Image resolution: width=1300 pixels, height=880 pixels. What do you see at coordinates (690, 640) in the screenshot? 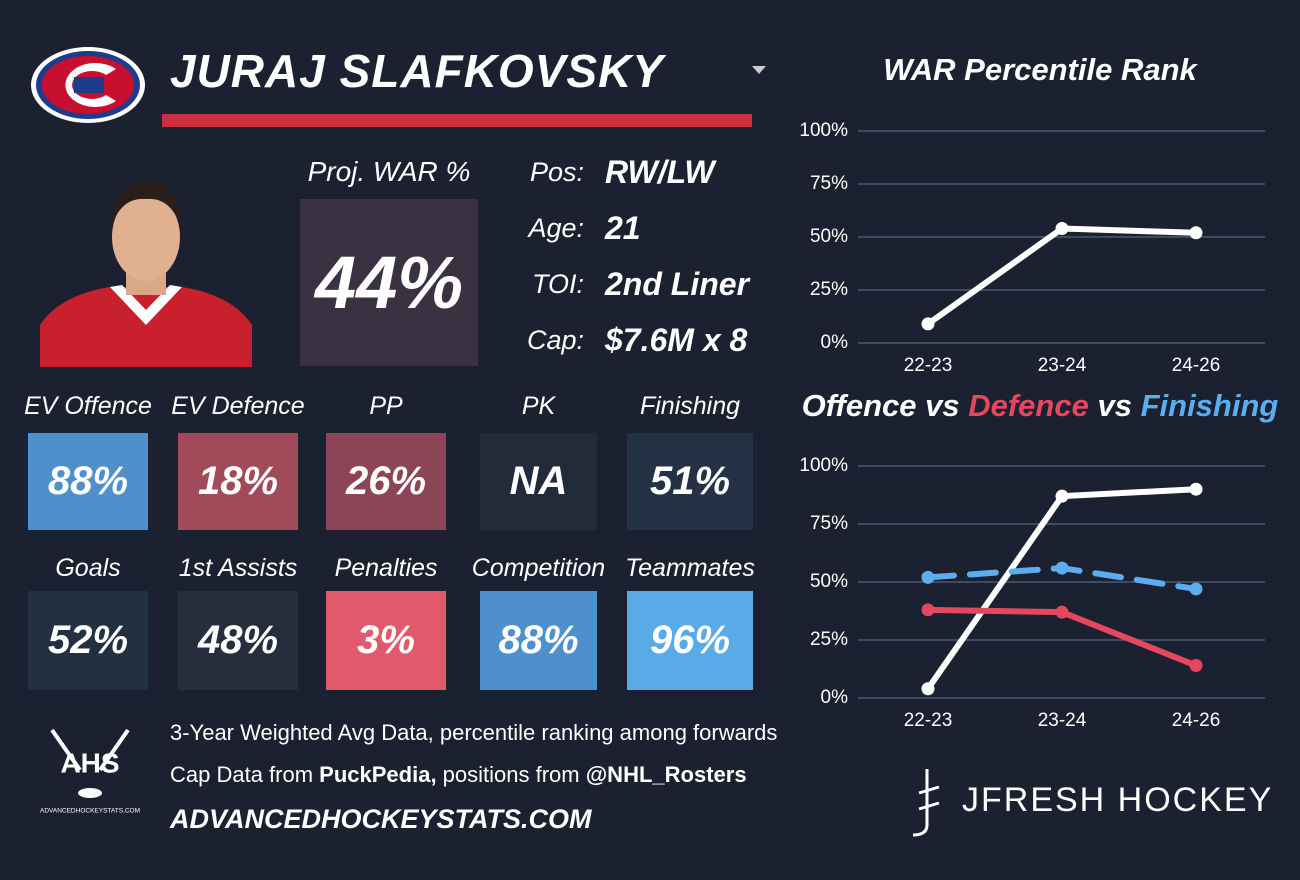
I see `tile-value: 96%` at bounding box center [690, 640].